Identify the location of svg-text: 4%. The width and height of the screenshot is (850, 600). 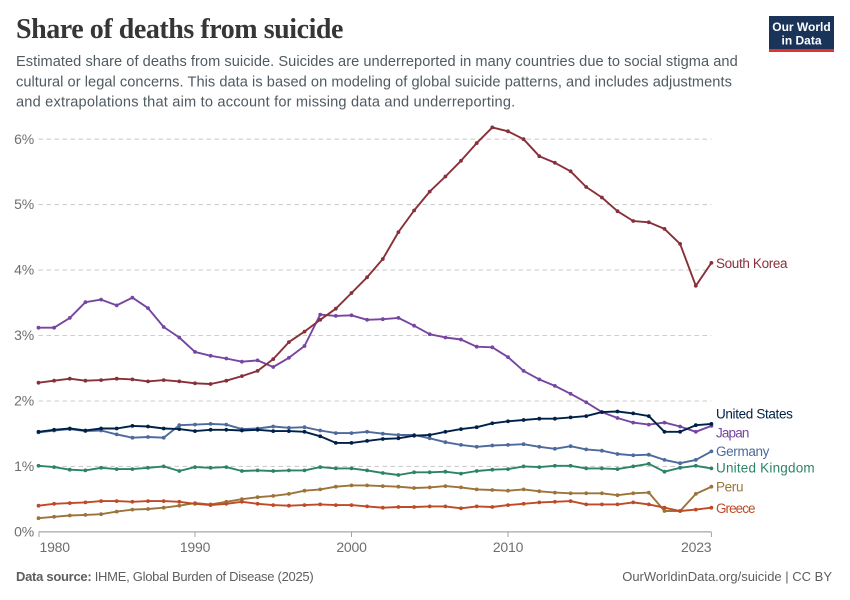
(24, 270).